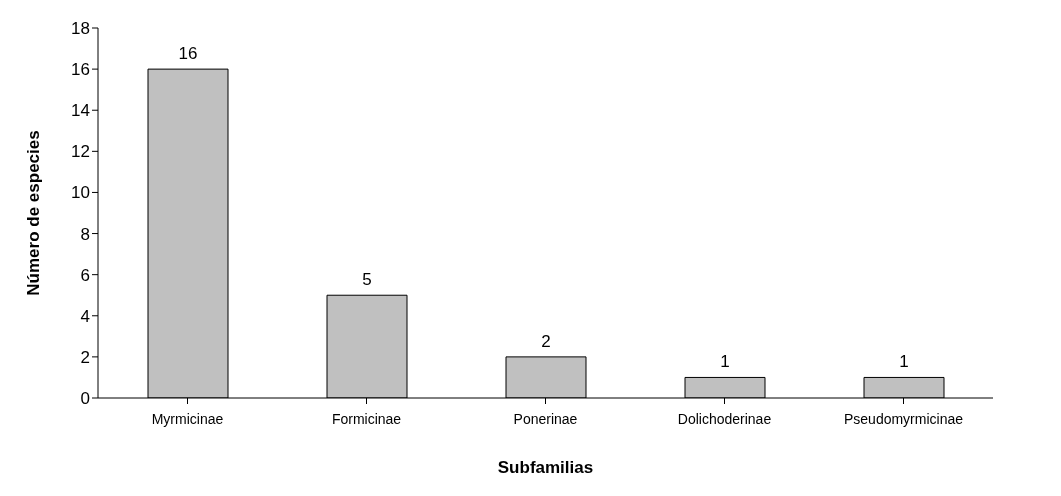  What do you see at coordinates (85, 399) in the screenshot?
I see `y-tick-label: 0` at bounding box center [85, 399].